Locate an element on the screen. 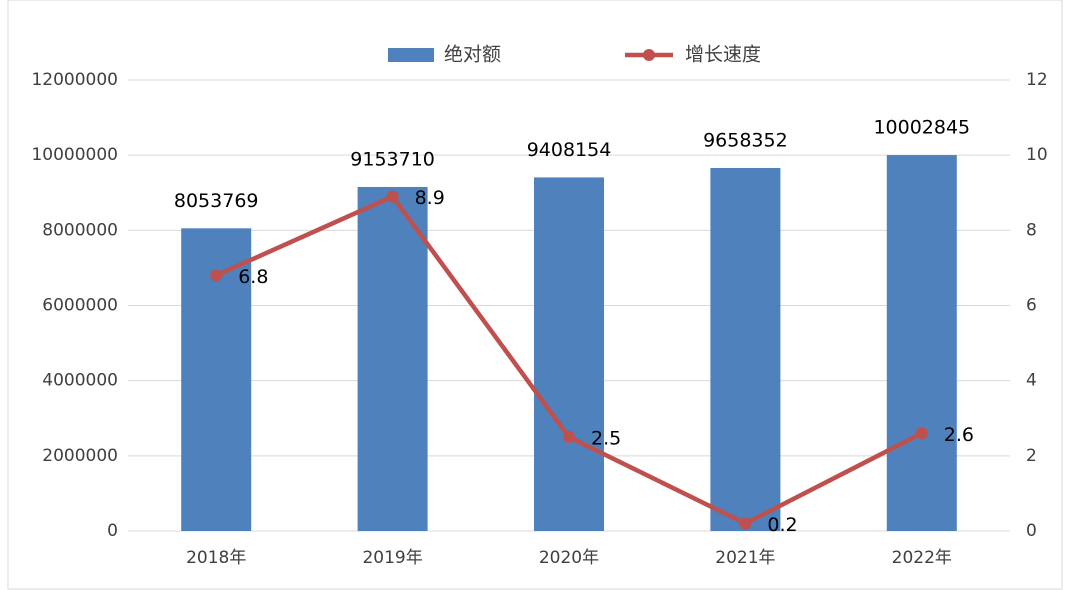 This screenshot has width=1070, height=590. y-tick-label: 12000000 is located at coordinates (74, 80).